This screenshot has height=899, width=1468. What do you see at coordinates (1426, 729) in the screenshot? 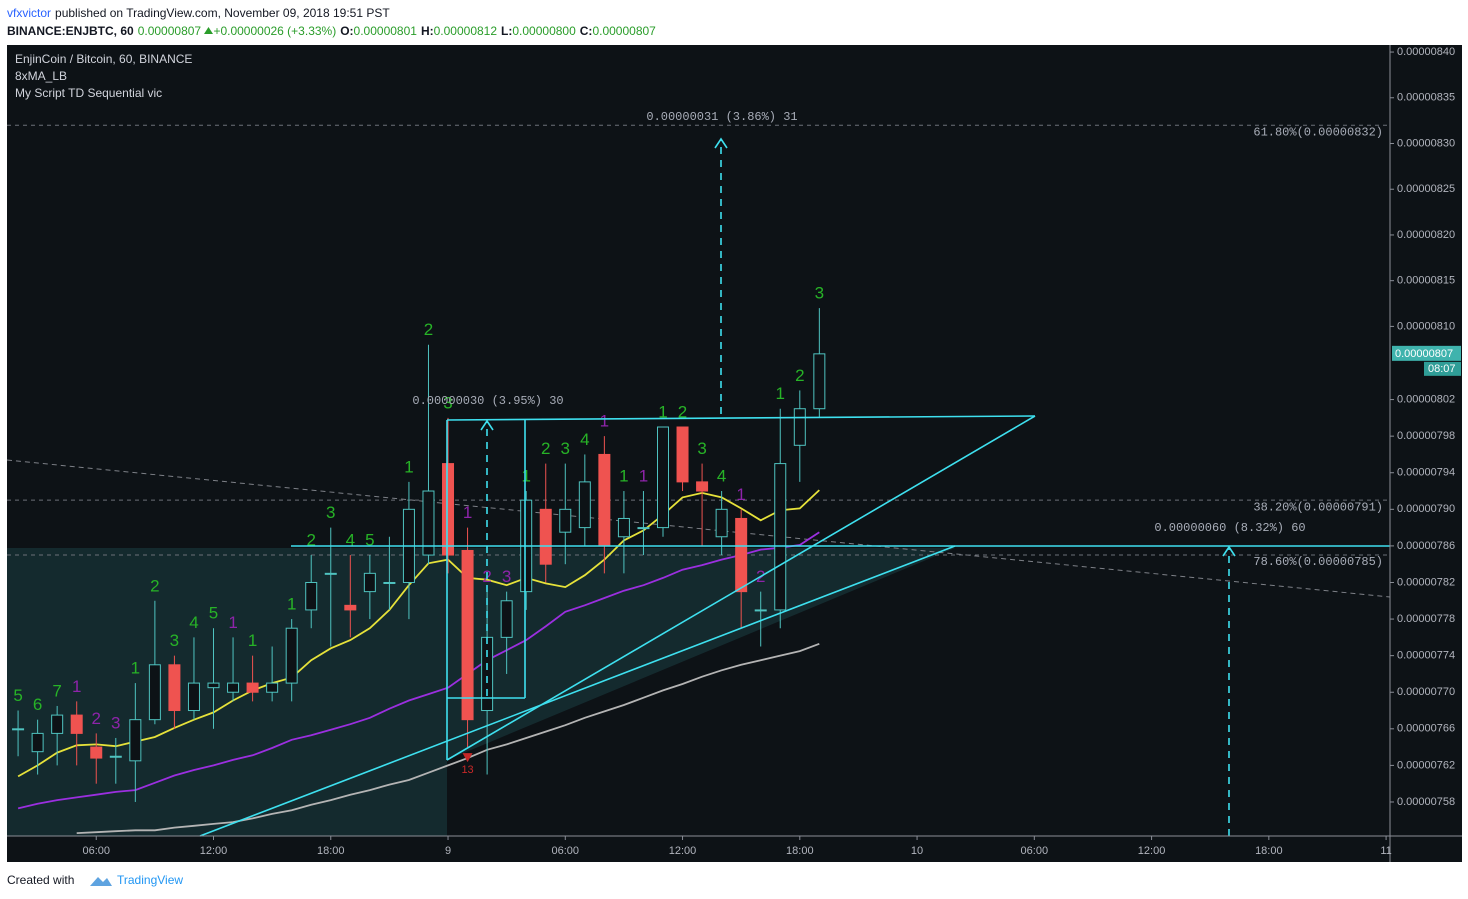
I see `y-tick-label: 0.00000766` at bounding box center [1426, 729].